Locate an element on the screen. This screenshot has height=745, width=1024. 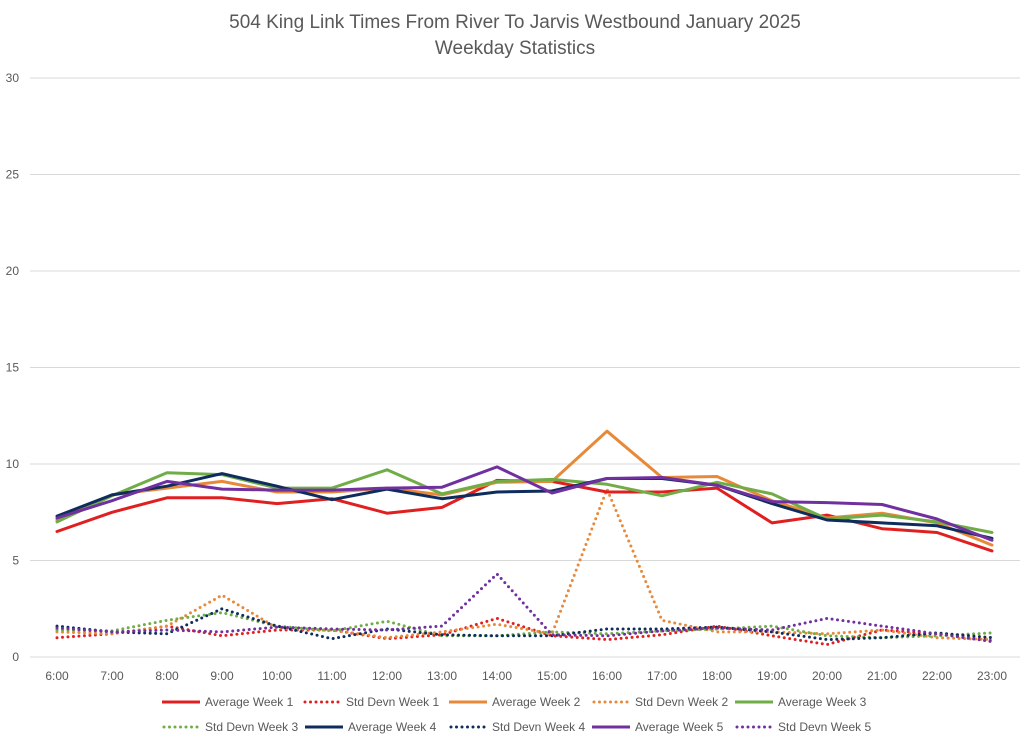
y-tick-label: 10 is located at coordinates (13, 464).